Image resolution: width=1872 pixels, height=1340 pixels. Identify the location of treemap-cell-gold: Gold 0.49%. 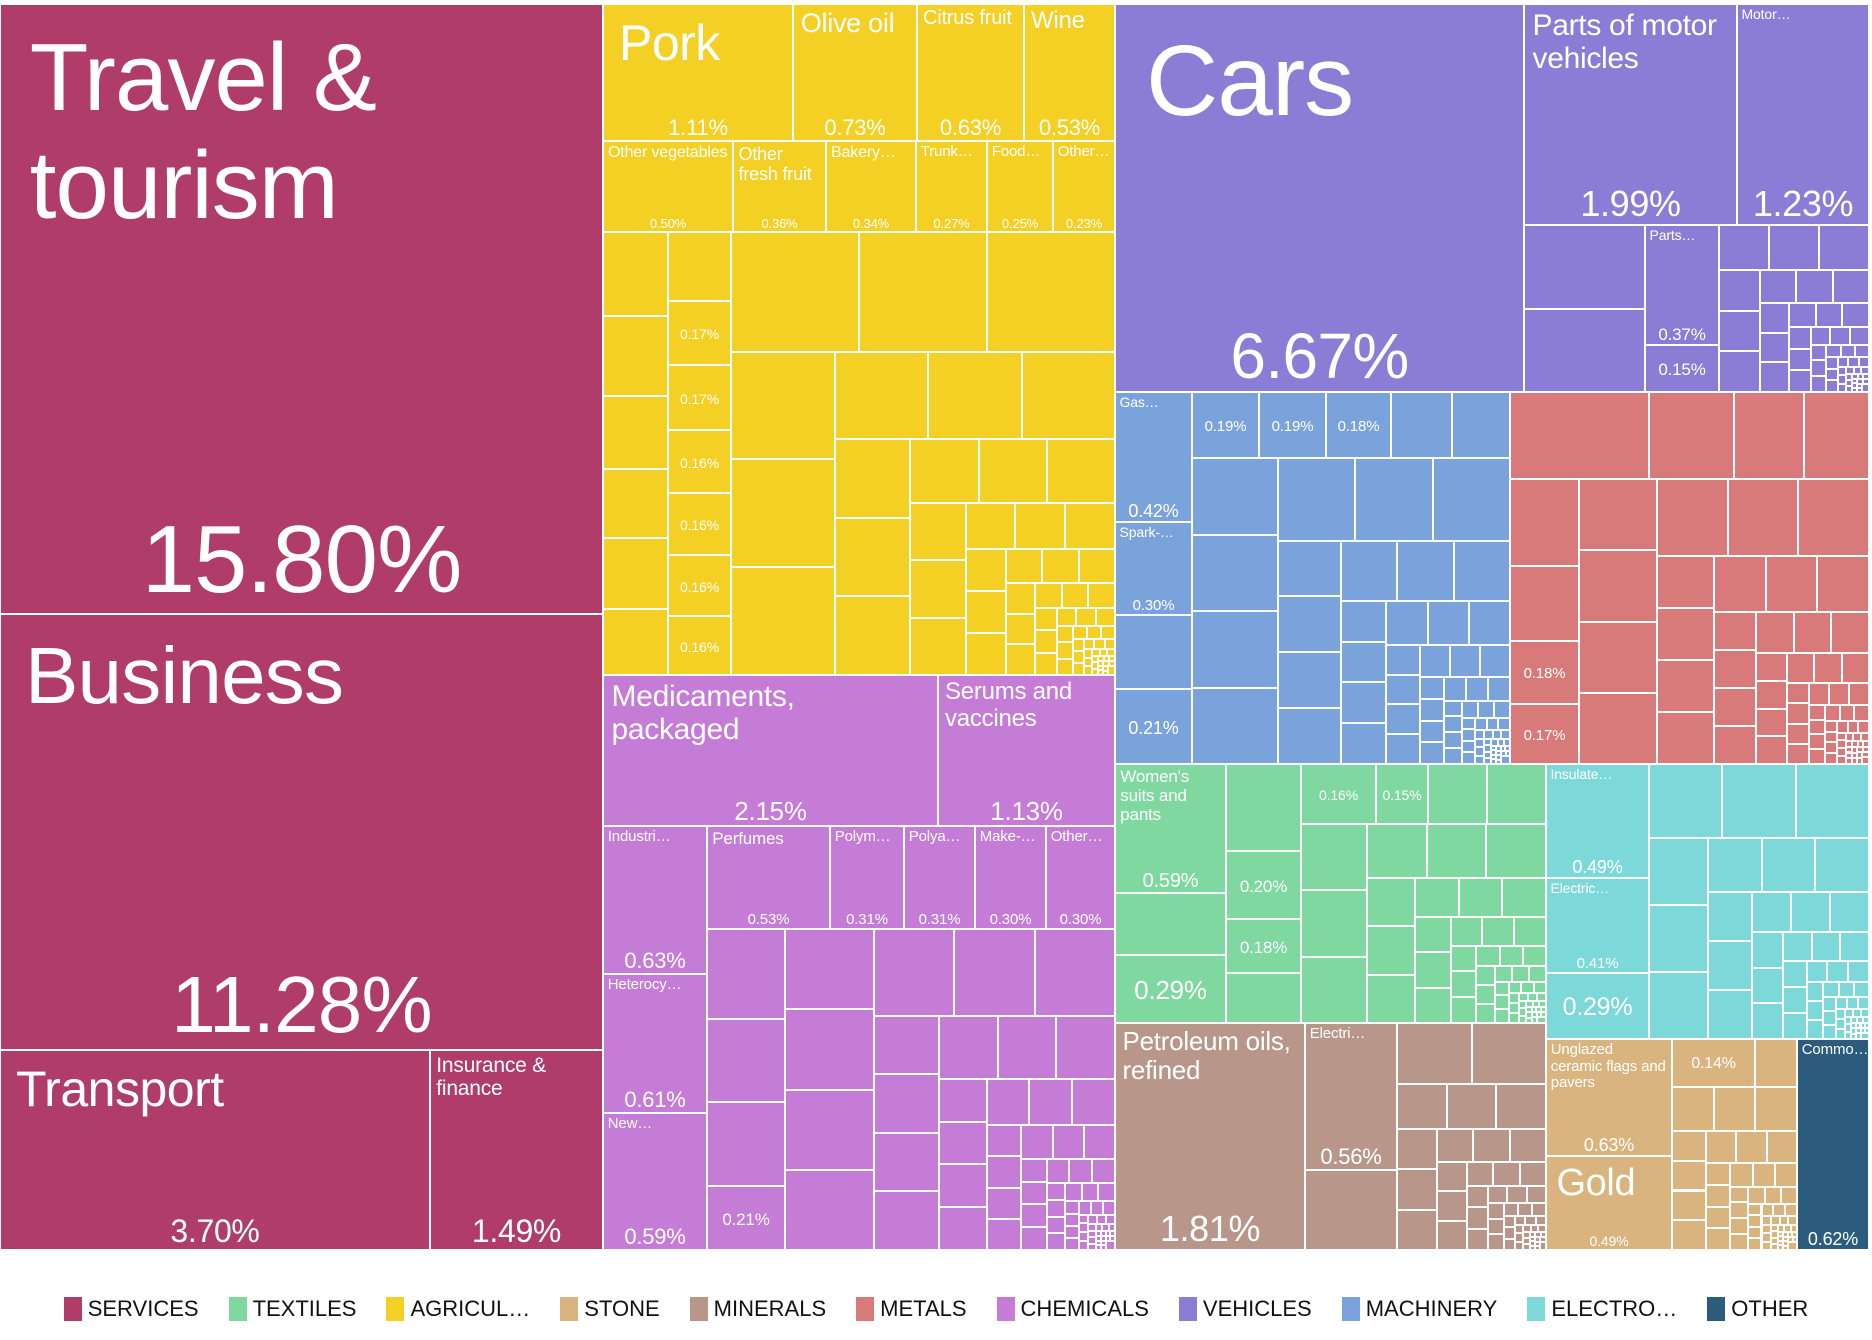
(1609, 1203).